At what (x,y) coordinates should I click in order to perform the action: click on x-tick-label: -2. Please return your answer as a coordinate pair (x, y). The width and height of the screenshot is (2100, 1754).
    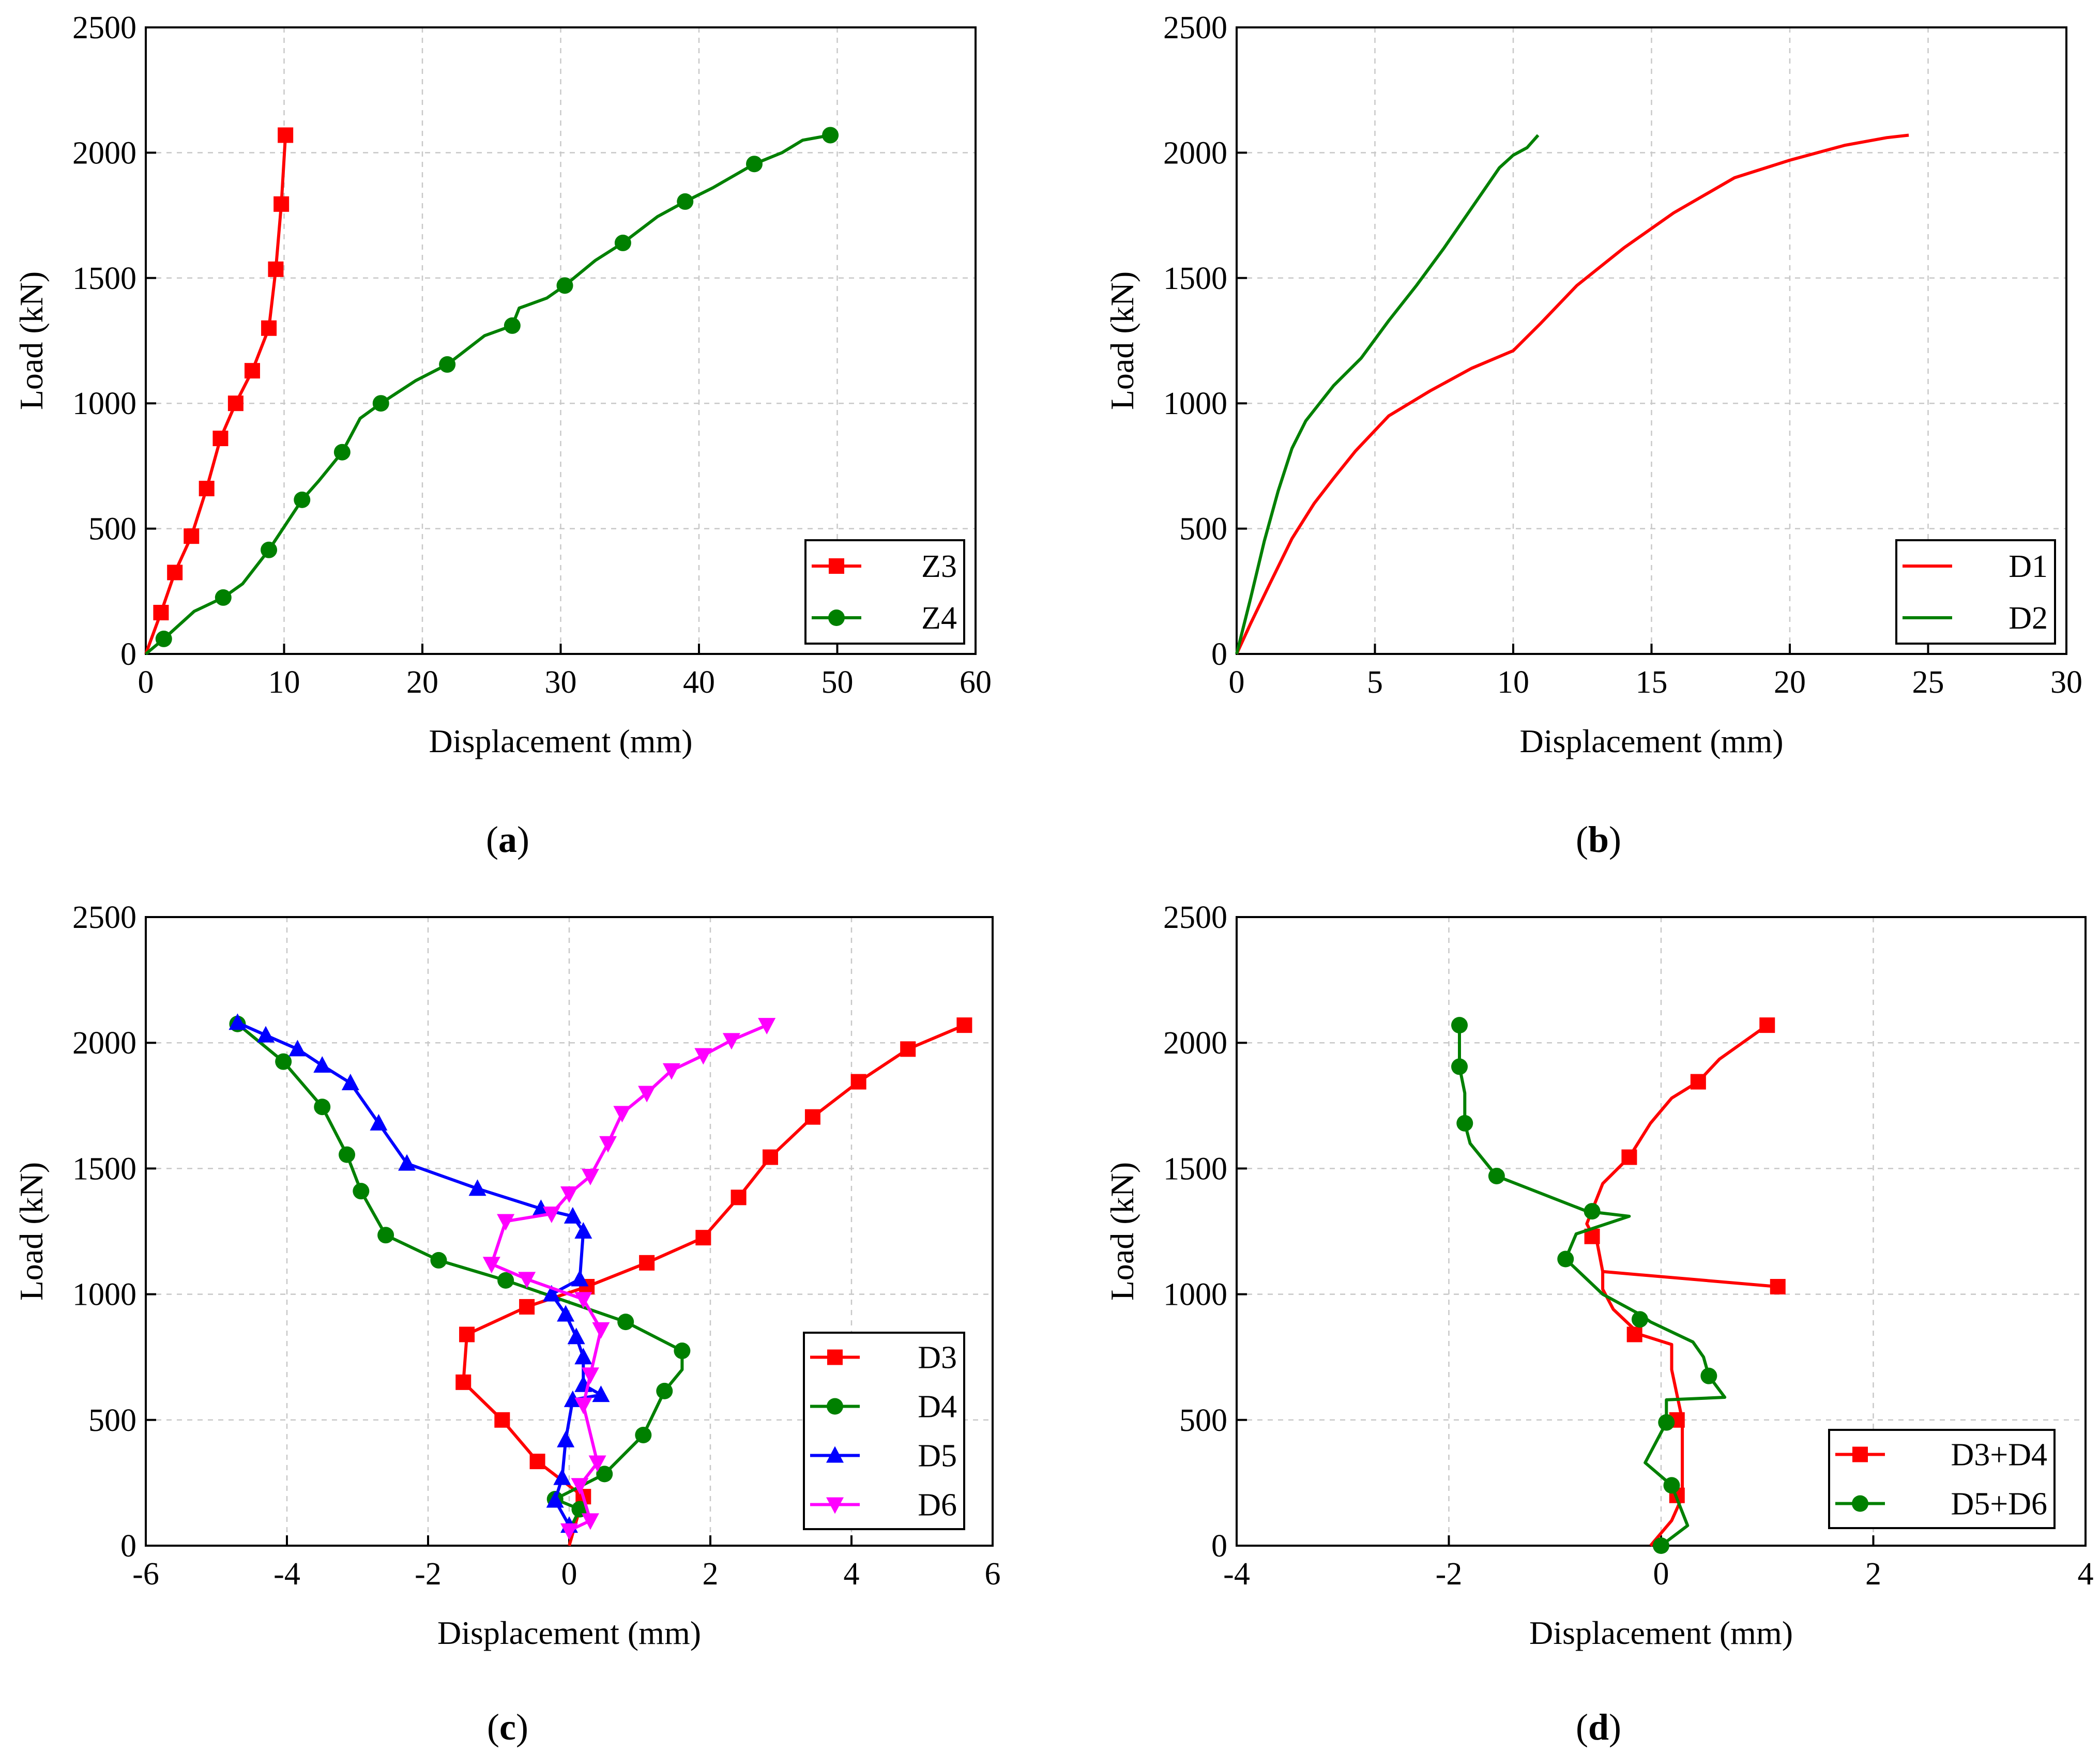
    Looking at the image, I should click on (428, 1574).